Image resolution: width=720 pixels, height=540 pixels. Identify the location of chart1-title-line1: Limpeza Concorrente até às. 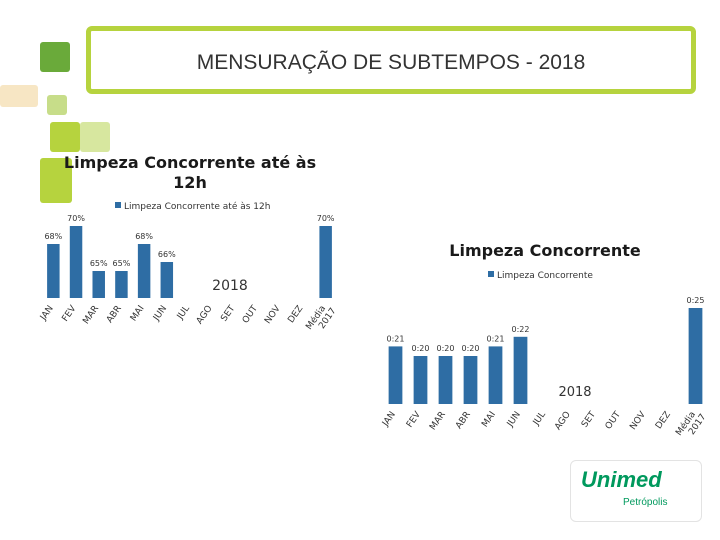
(190, 162).